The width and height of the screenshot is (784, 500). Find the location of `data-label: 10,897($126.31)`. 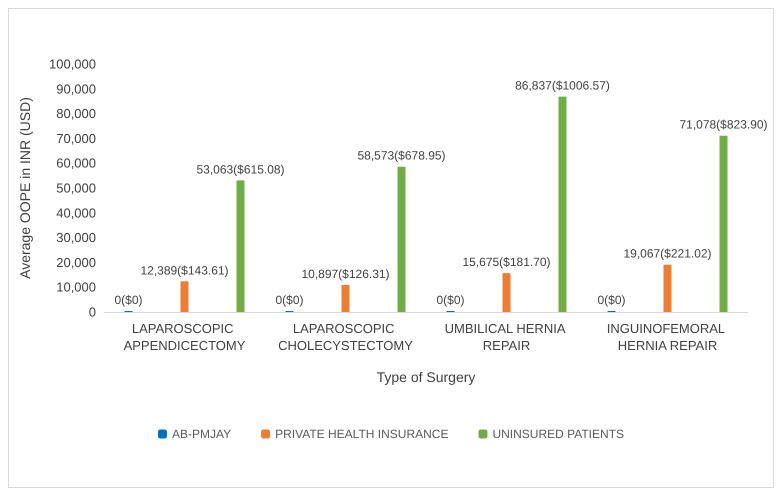

data-label: 10,897($126.31) is located at coordinates (345, 273).